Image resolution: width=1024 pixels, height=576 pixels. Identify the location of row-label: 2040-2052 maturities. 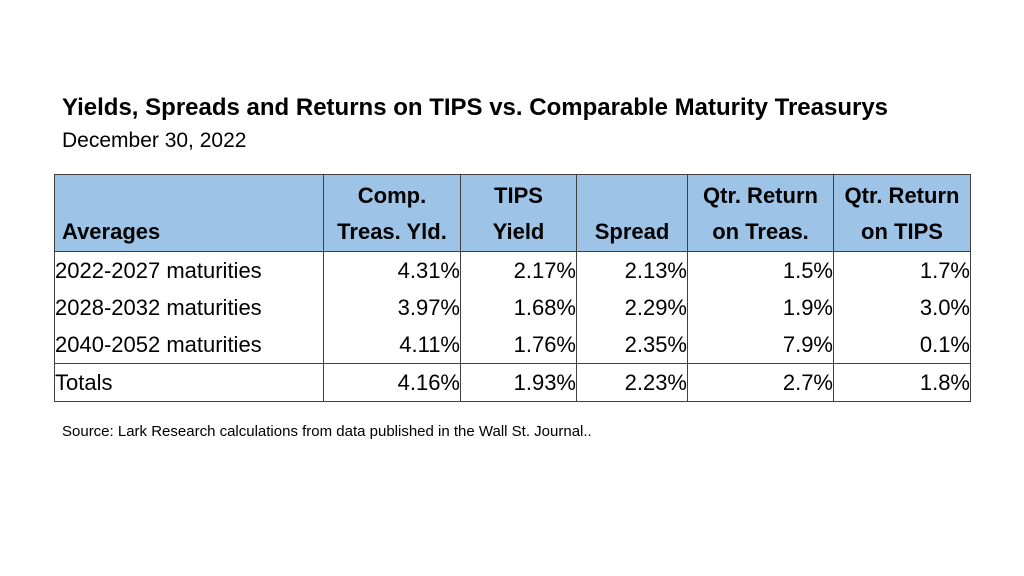
(189, 345).